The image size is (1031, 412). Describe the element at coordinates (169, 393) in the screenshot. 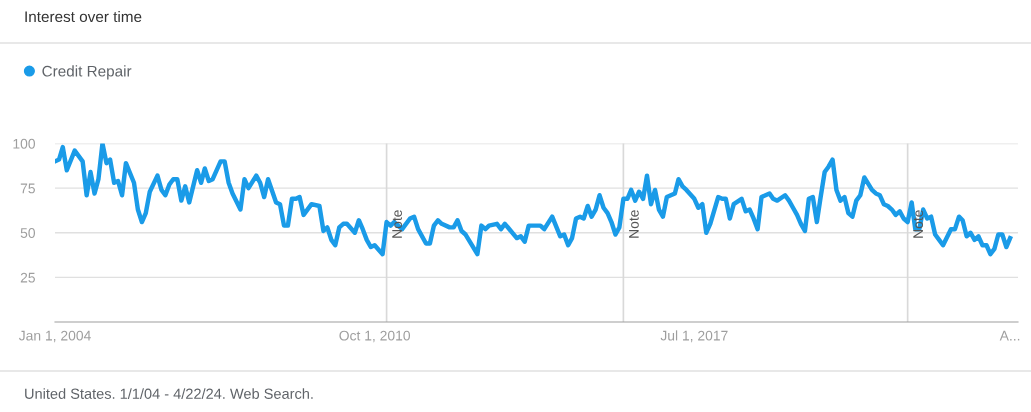

I see `text: United States. 1/1/04 - 4/22/24. Web Search.` at that location.